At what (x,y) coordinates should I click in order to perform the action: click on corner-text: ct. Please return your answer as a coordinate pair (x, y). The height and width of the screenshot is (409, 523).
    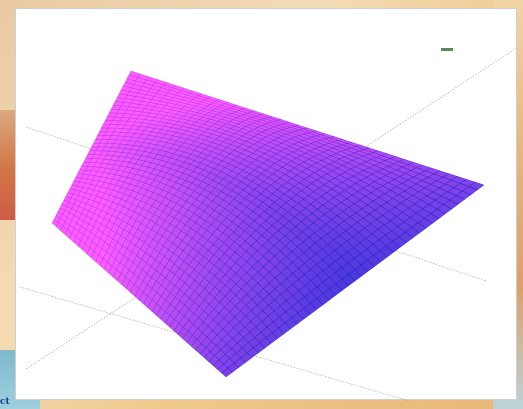
    Looking at the image, I should click on (5, 402).